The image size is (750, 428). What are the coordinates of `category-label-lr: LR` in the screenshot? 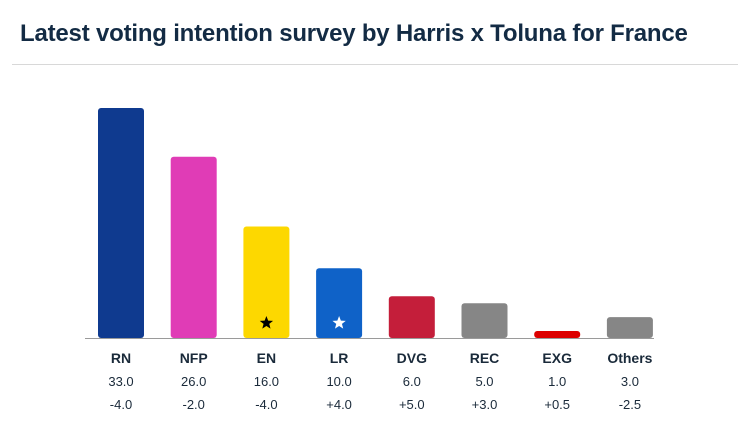 It's located at (339, 358).